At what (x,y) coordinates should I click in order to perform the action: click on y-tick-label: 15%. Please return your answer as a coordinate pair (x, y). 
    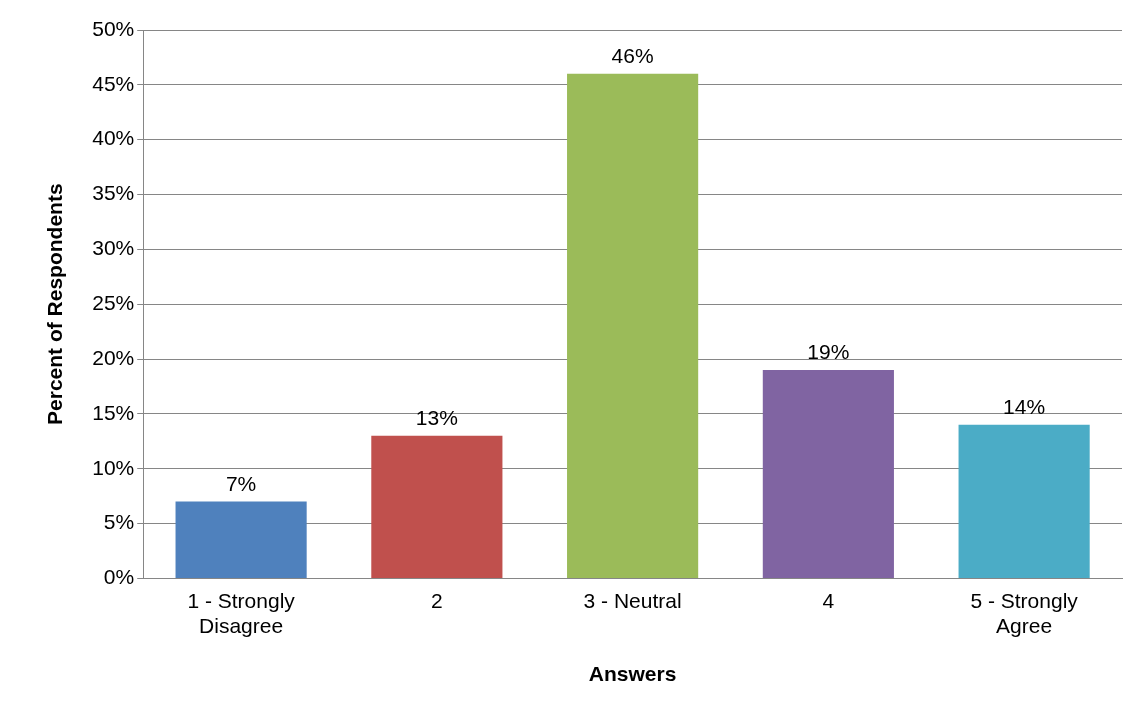
    Looking at the image, I should click on (113, 412).